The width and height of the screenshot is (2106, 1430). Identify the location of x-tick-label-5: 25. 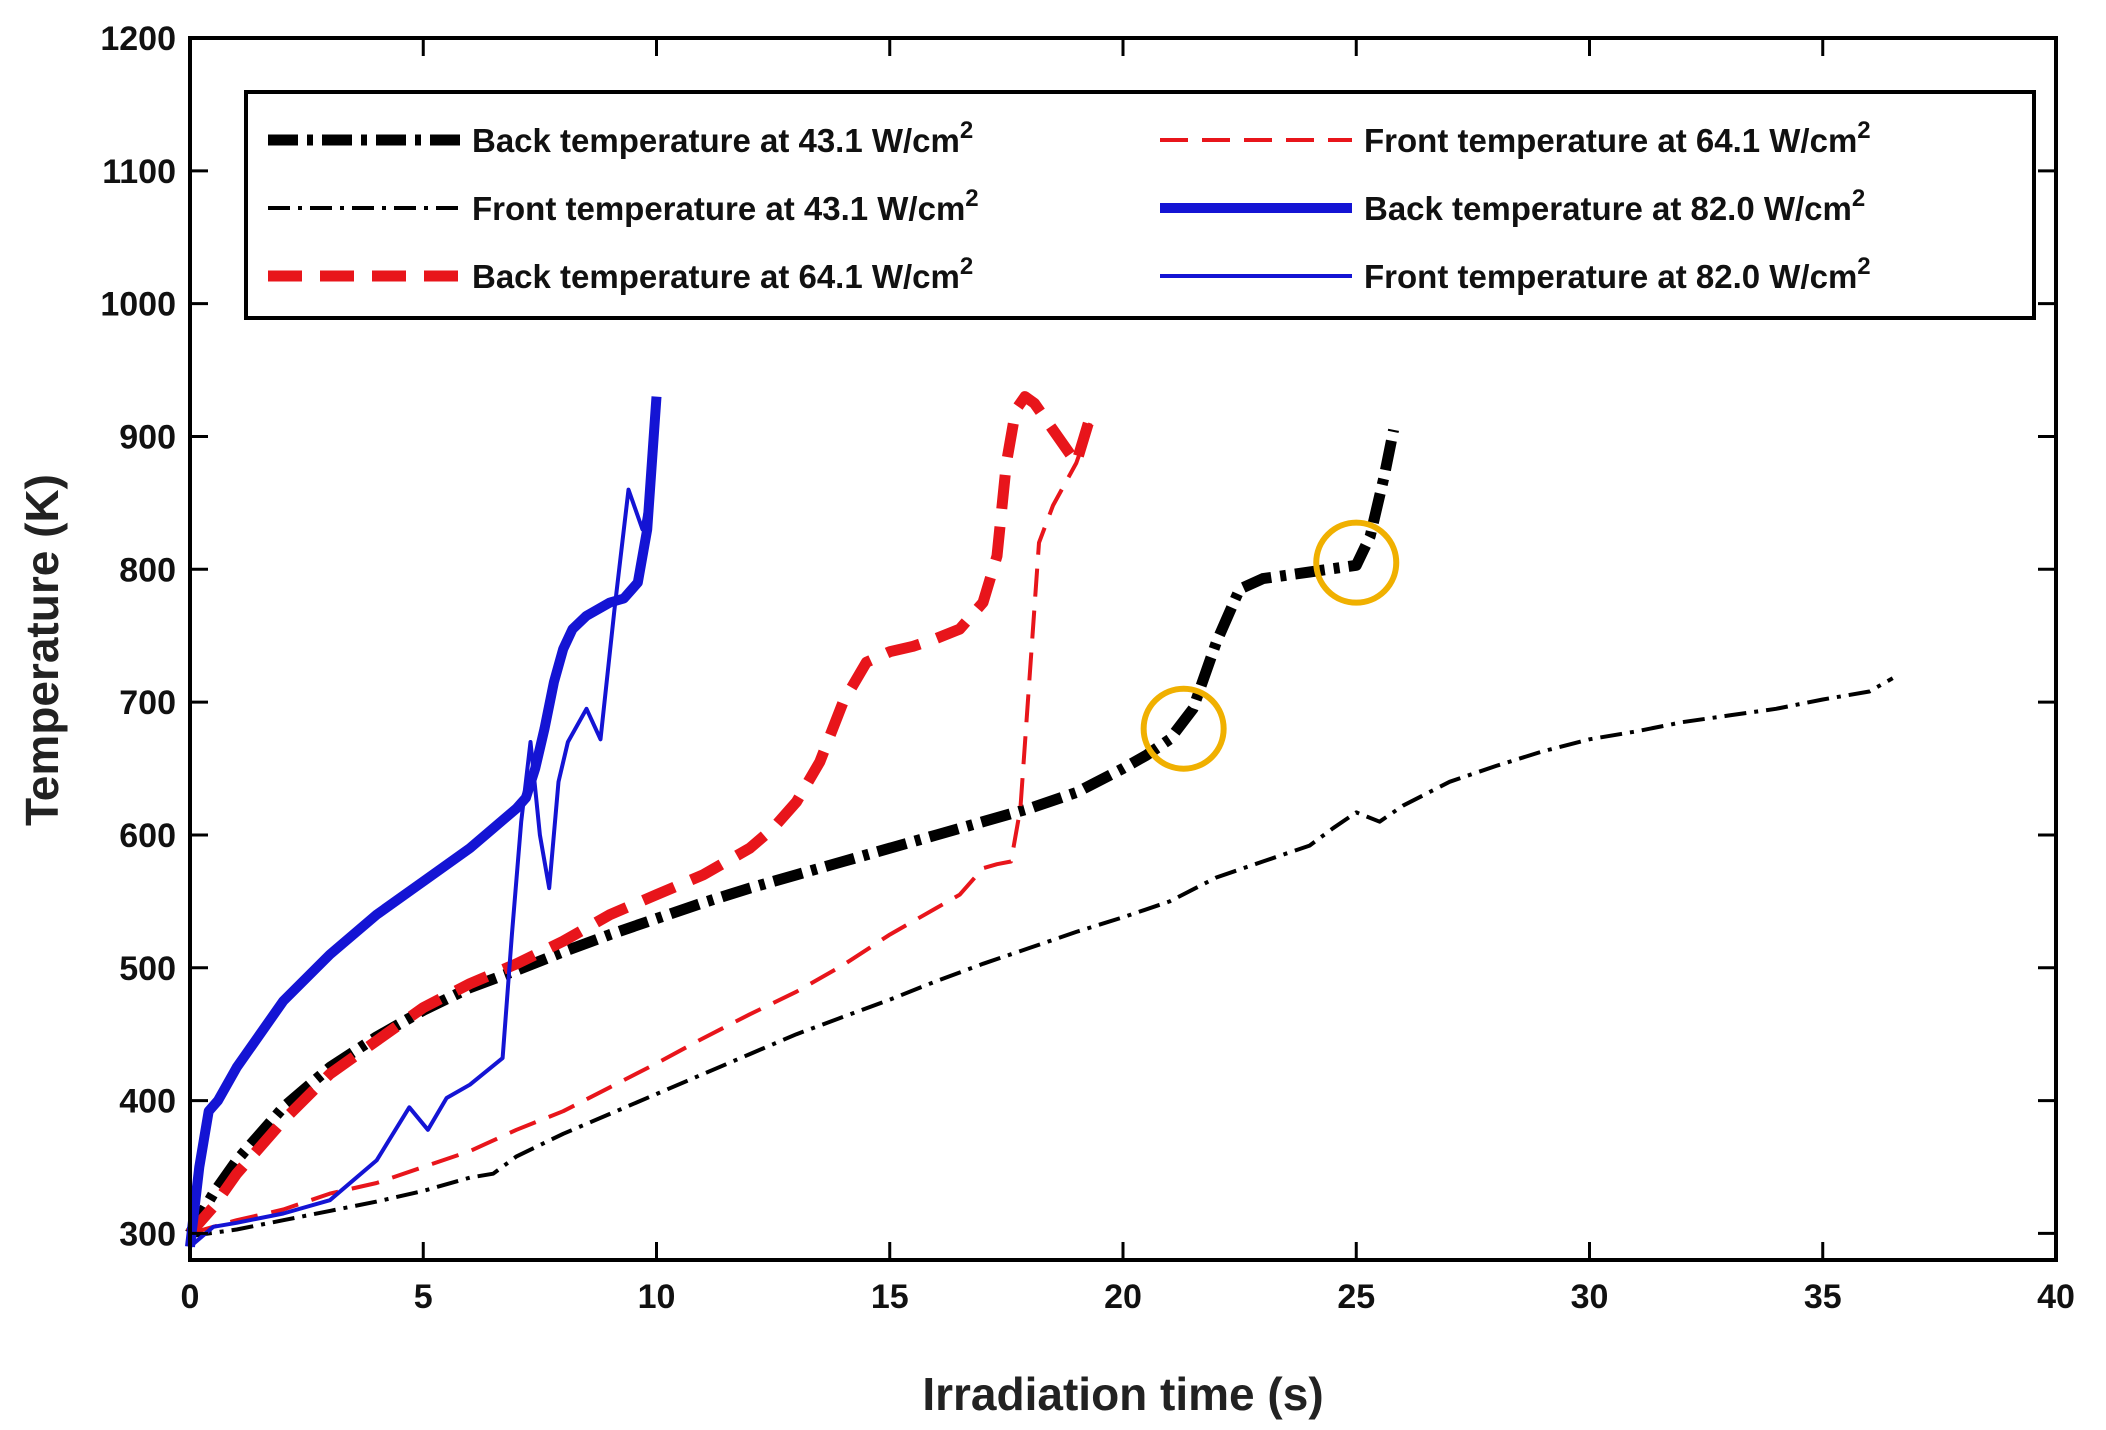
(1356, 1297).